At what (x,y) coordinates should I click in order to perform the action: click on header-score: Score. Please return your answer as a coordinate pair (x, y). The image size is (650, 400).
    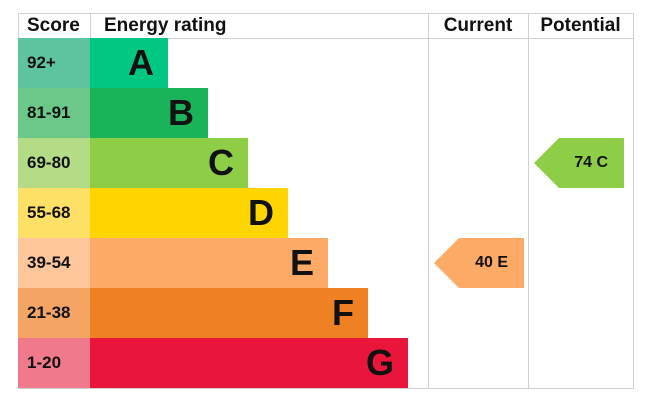
    Looking at the image, I should click on (53, 25).